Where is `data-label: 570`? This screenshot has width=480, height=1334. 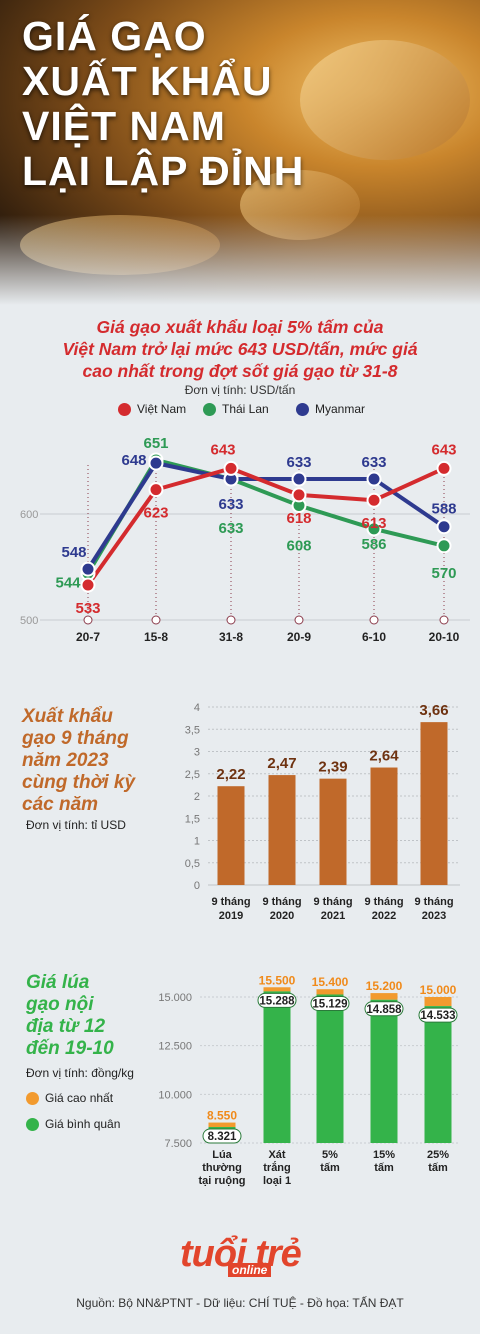
data-label: 570 is located at coordinates (443, 573).